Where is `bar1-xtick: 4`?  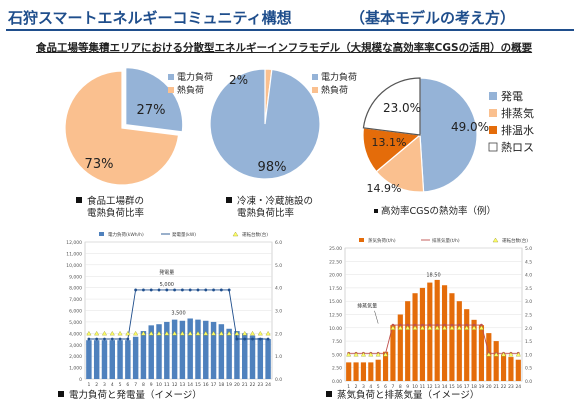 bar1-xtick: 4 is located at coordinates (112, 385).